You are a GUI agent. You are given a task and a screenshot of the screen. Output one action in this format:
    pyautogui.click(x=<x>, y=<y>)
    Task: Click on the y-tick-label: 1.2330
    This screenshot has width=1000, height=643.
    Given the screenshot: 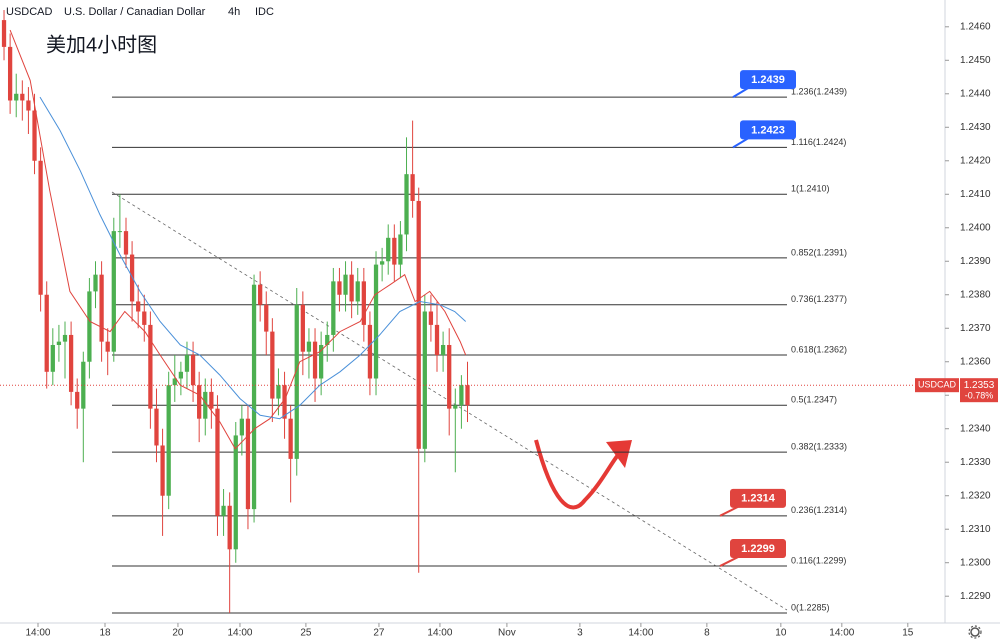 What is the action you would take?
    pyautogui.click(x=975, y=462)
    